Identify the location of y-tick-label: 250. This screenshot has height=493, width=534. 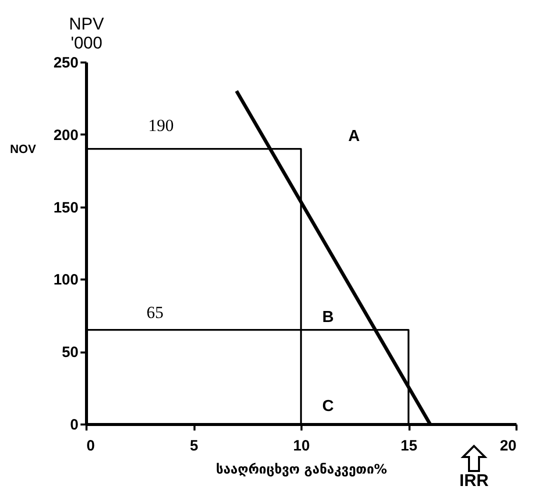
(65, 63).